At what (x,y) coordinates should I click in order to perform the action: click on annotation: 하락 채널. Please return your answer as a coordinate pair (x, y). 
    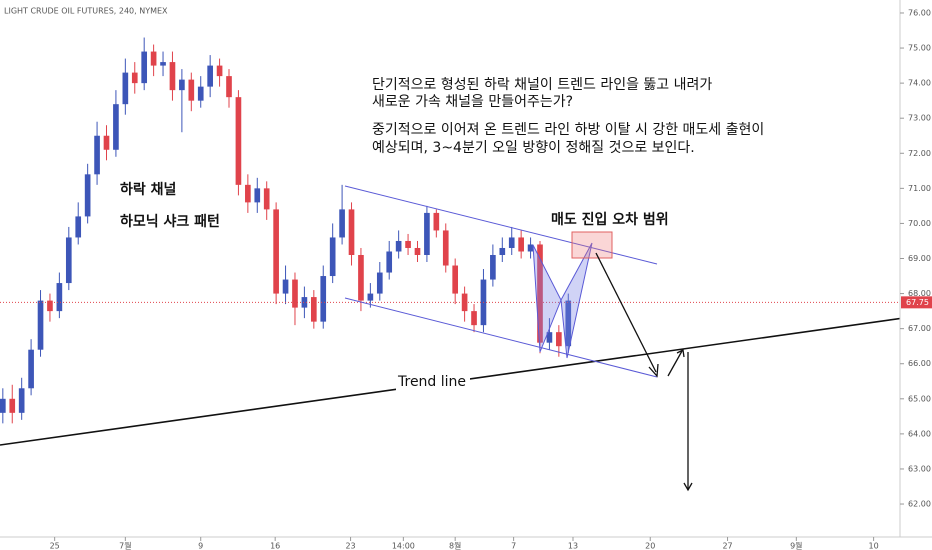
    Looking at the image, I should click on (148, 189).